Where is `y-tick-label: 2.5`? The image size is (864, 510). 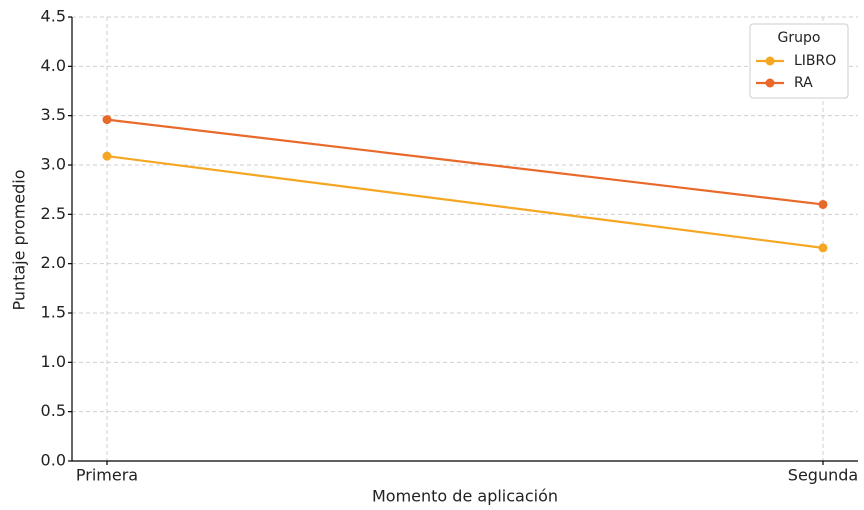
y-tick-label: 2.5 is located at coordinates (53, 213).